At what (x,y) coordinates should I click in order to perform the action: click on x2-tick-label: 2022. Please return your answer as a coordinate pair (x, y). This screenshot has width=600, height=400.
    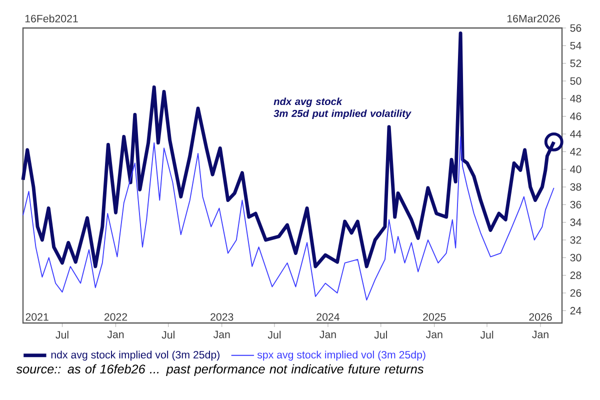
    Looking at the image, I should click on (116, 317).